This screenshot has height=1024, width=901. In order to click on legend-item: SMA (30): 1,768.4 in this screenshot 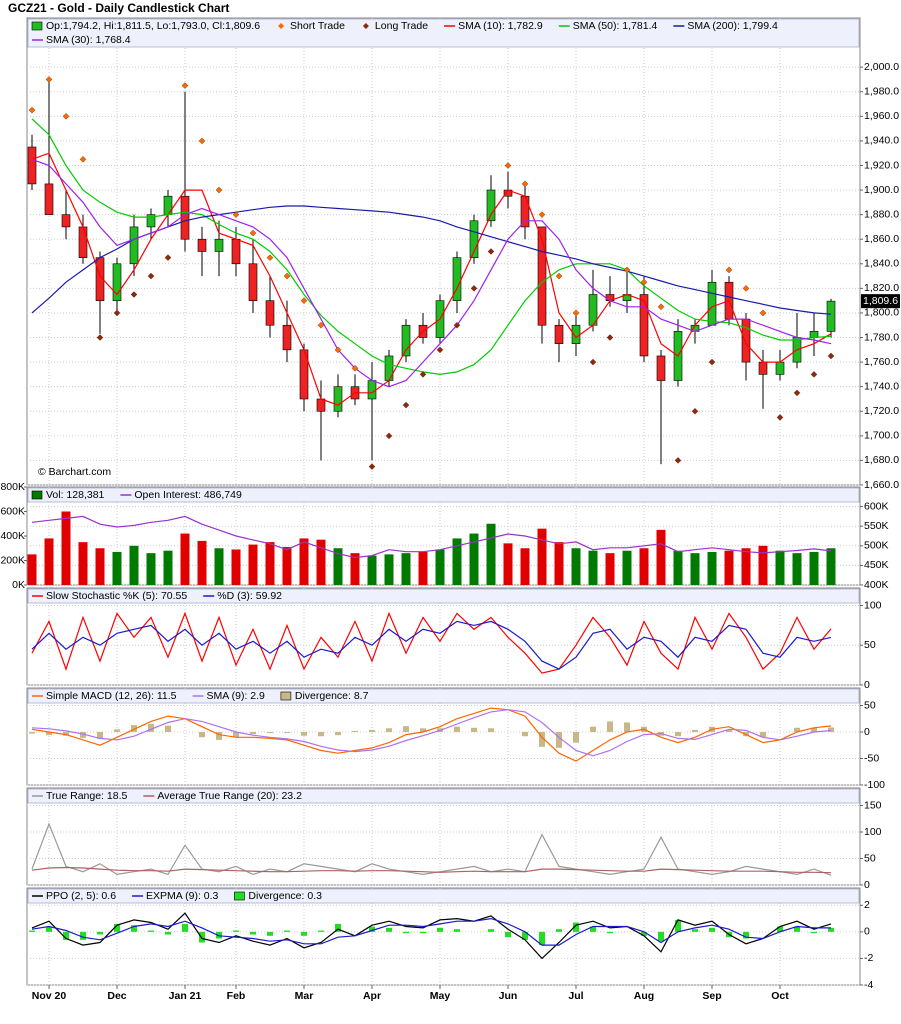, I will do `click(81, 40)`.